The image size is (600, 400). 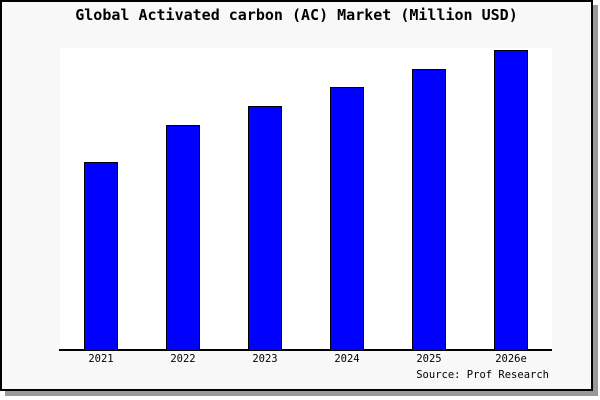 I want to click on x-axis-line, so click(x=305, y=350).